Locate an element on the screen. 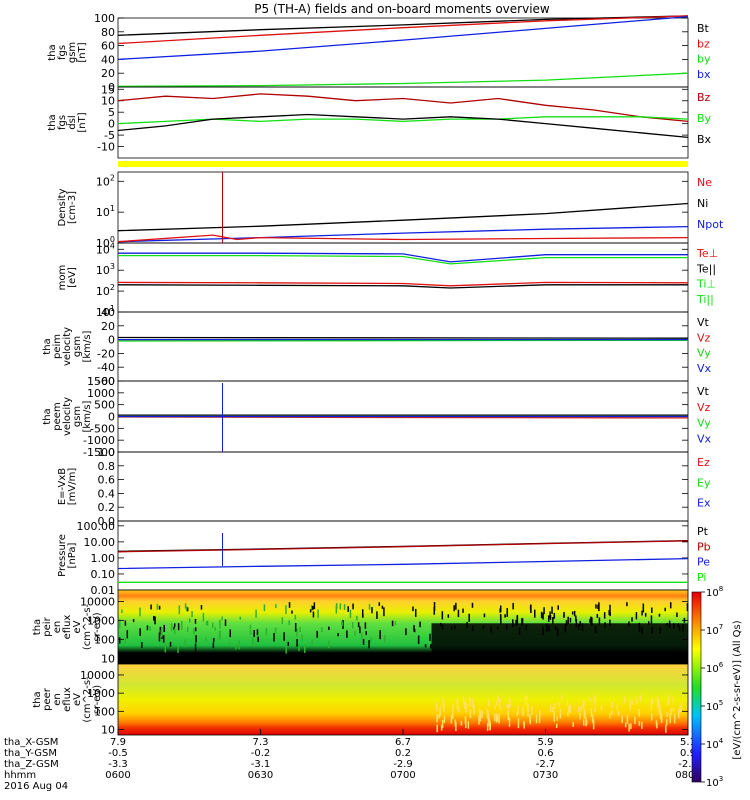 The height and width of the screenshot is (800, 750). x-tick-label: 0730 is located at coordinates (545, 775).